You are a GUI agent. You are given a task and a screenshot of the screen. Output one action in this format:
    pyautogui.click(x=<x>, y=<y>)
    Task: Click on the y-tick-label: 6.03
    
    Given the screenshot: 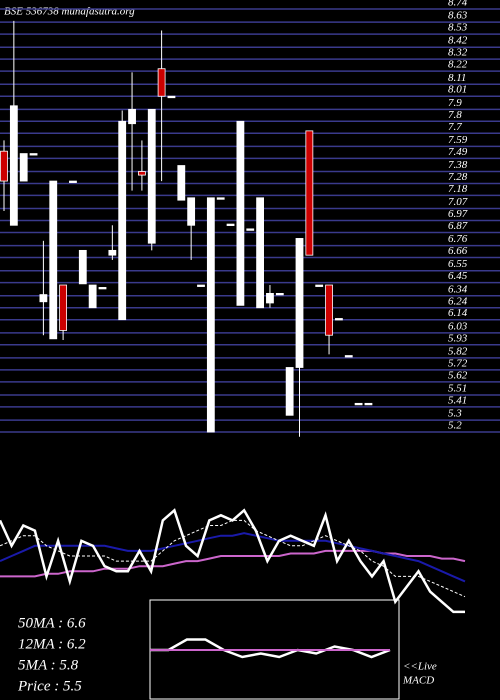 What is the action you would take?
    pyautogui.click(x=458, y=326)
    